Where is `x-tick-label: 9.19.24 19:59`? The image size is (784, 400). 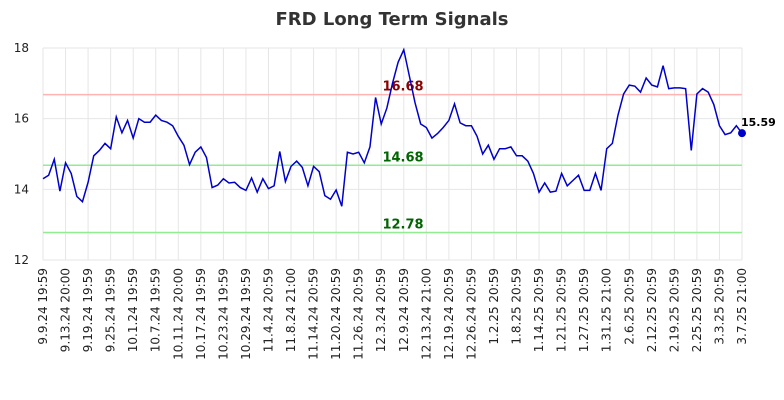 x-tick-label: 9.19.24 19:59 is located at coordinates (88, 310).